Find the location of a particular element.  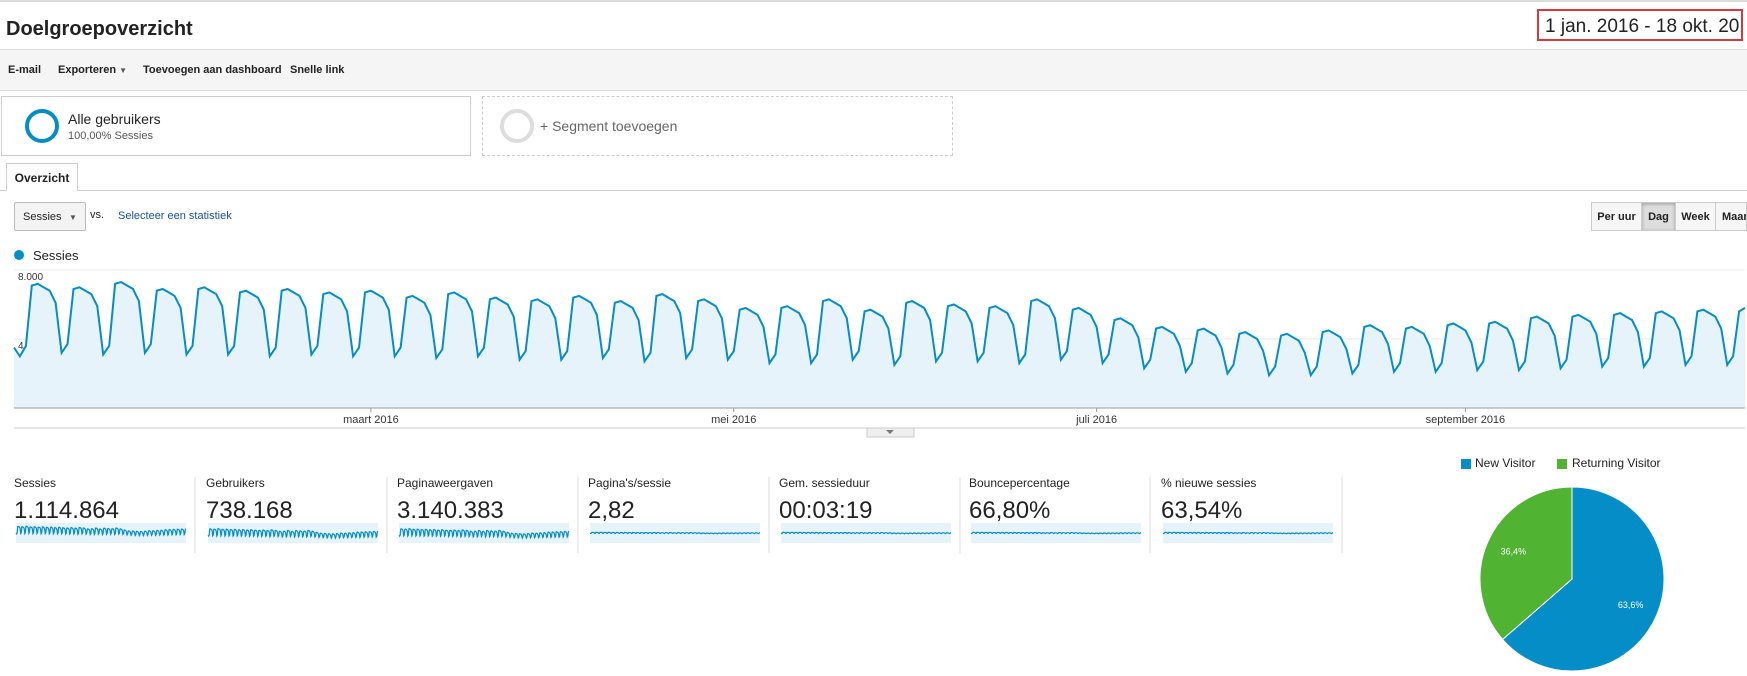

segment-card: Alle gebruikers 100,00% Sessies is located at coordinates (236, 126).